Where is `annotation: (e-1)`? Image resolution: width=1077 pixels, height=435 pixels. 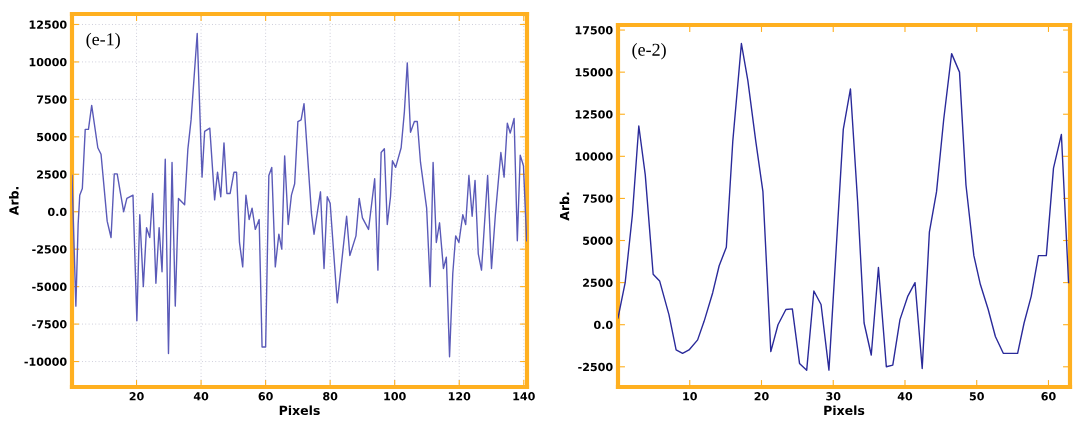
annotation: (e-1) is located at coordinates (103, 41).